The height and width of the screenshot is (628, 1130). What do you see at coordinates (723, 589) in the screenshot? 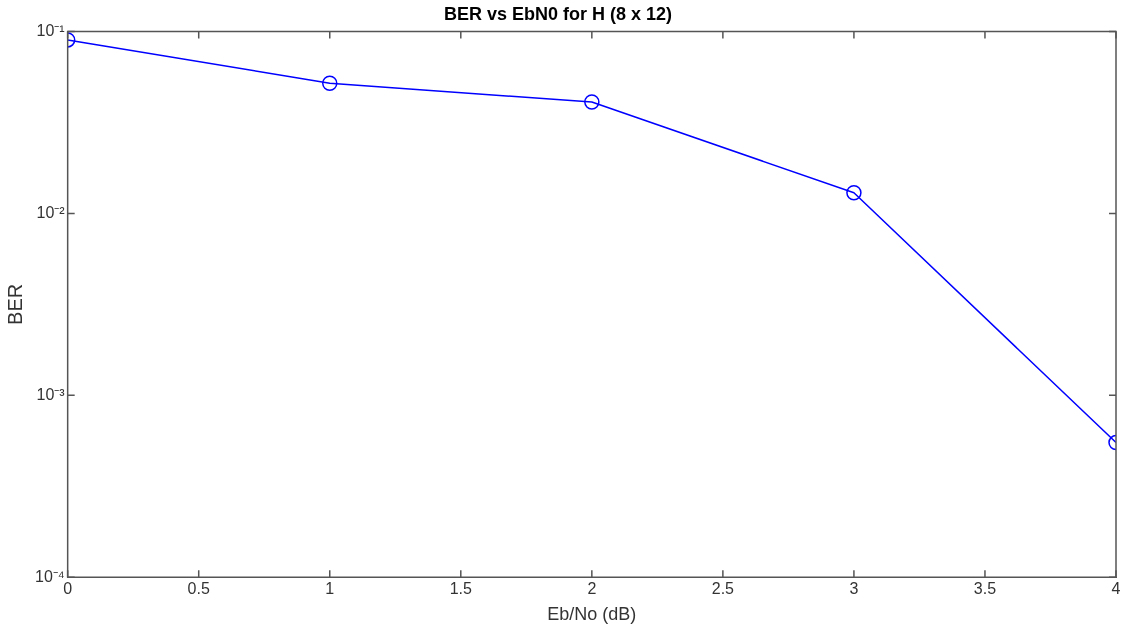
I see `x-tick-label: 2.5` at bounding box center [723, 589].